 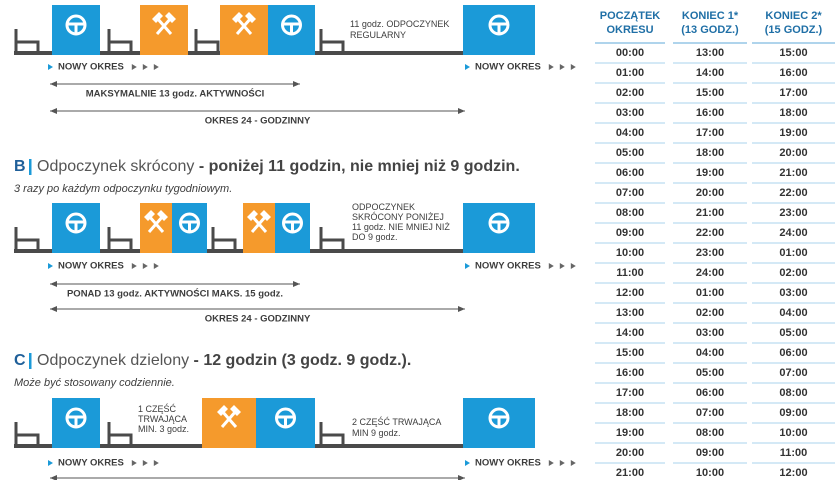 I want to click on table-cell: 20:00, so click(x=630, y=453).